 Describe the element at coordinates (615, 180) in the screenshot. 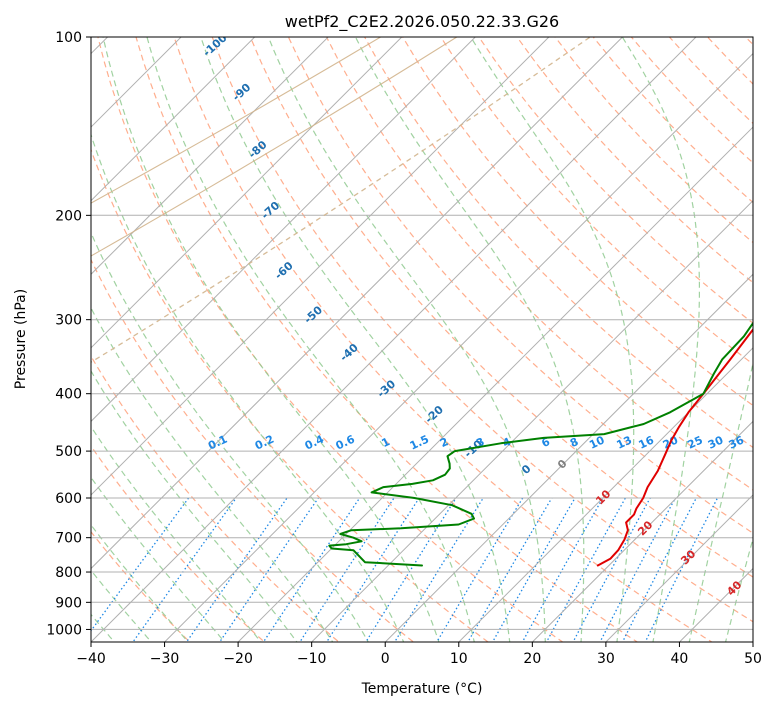

I see `dry-adiabat-line` at that location.